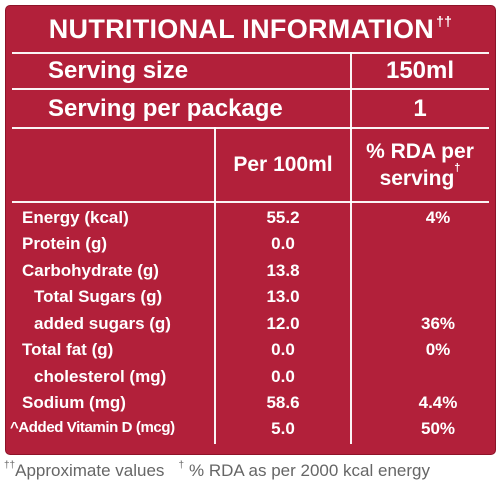  I want to click on row-rda: 4.4%, so click(438, 402).